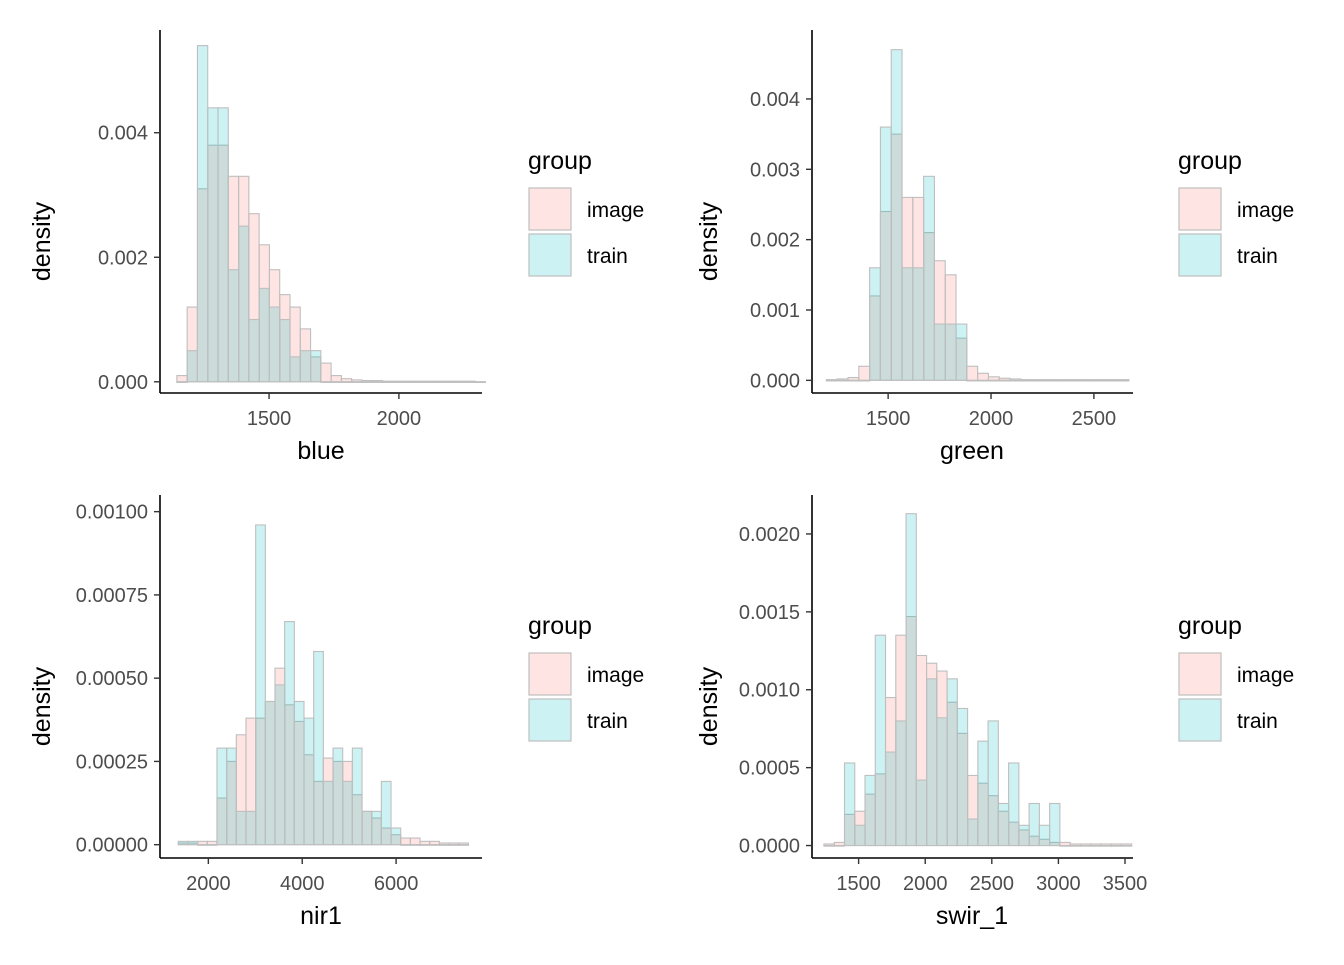 The height and width of the screenshot is (965, 1344). What do you see at coordinates (112, 513) in the screenshot?
I see `y-tick-label: 0.00100` at bounding box center [112, 513].